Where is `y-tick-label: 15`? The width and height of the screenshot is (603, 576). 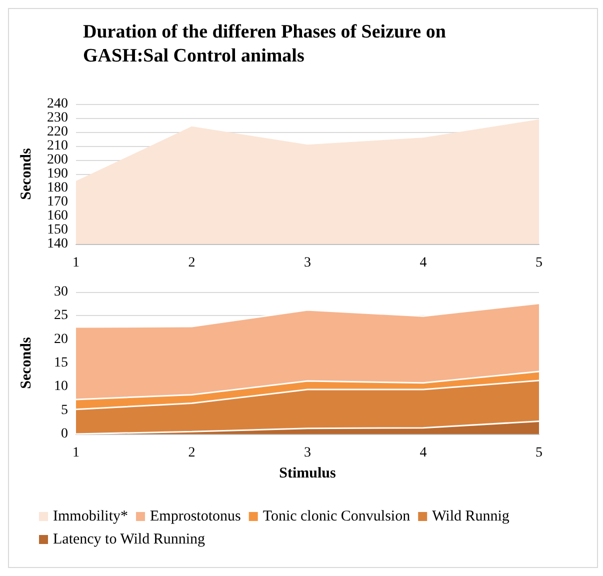 y-tick-label: 15 is located at coordinates (61, 363).